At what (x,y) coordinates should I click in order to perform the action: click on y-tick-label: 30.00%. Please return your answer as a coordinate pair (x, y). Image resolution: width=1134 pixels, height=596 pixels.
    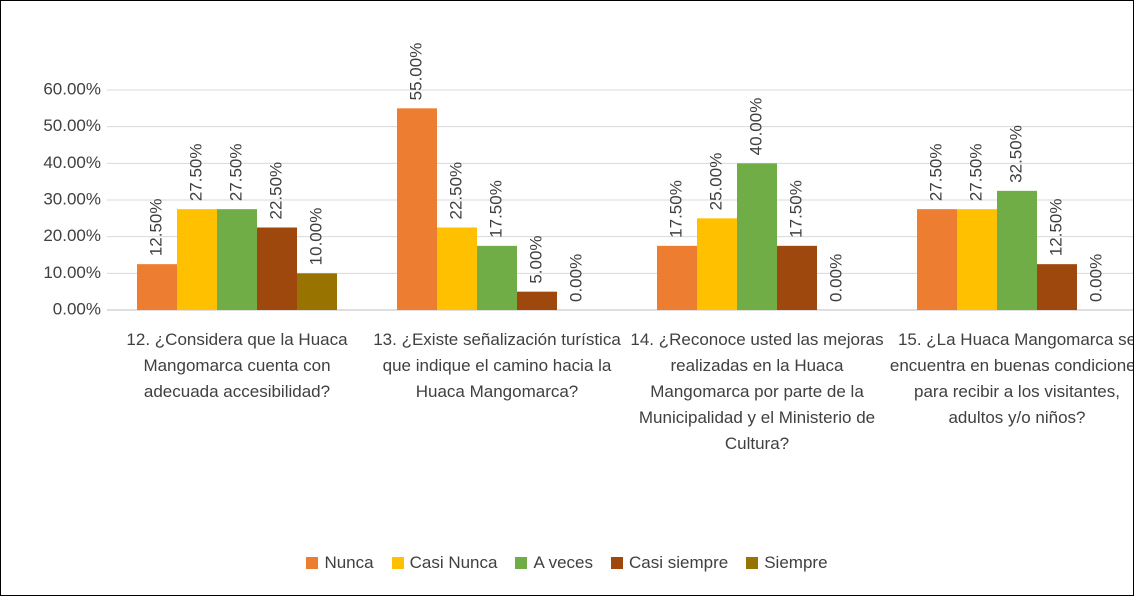
    Looking at the image, I should click on (72, 198).